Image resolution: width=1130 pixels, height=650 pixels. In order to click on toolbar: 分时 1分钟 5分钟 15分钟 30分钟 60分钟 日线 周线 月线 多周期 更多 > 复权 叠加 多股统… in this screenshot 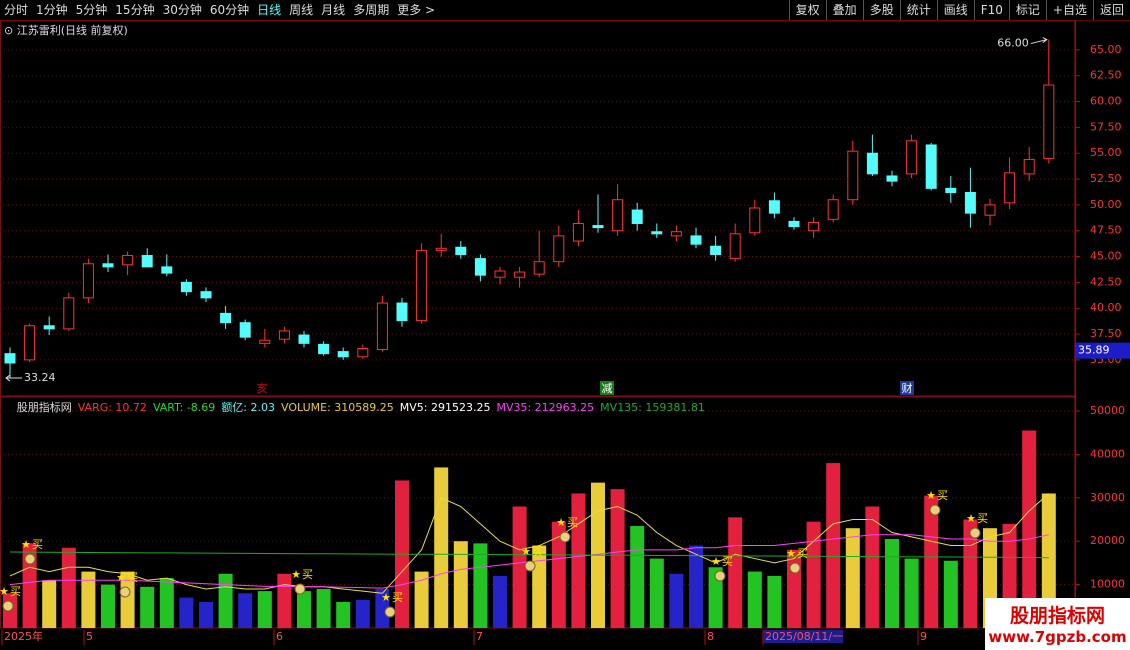, I will do `click(565, 10)`.